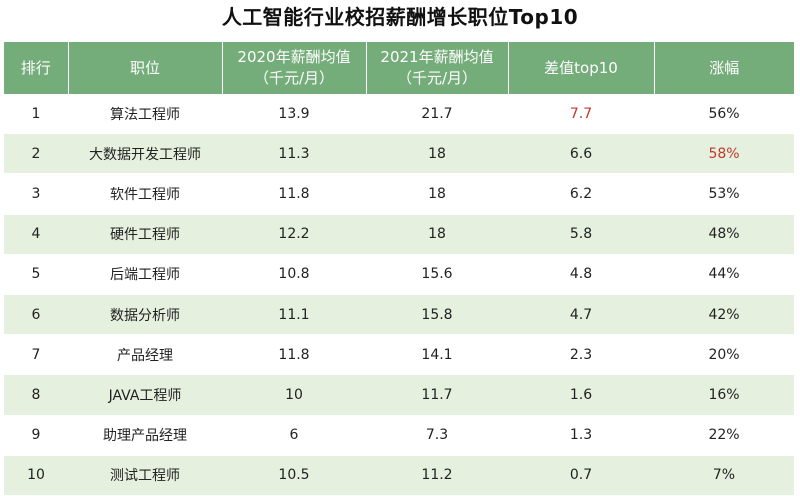  I want to click on cell-salary-2020: 12.2, so click(294, 234).